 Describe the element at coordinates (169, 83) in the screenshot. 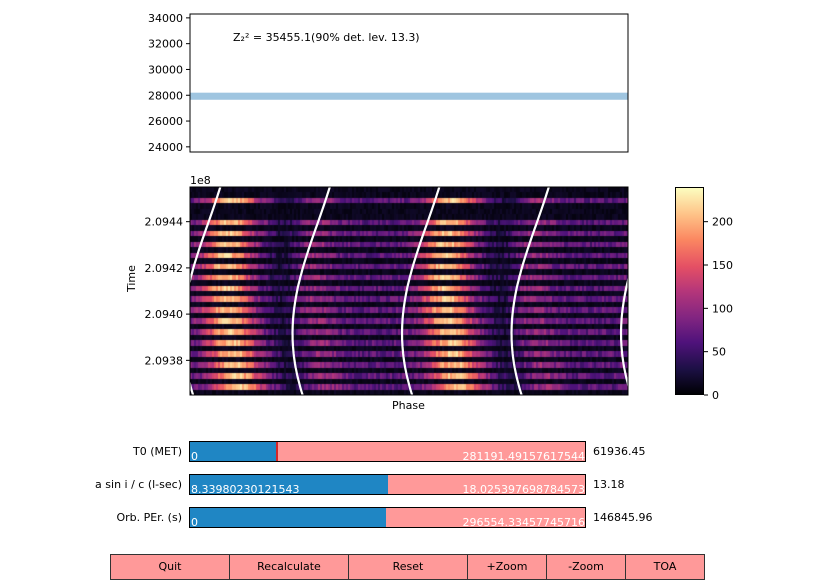

I see `profile-y-ticks: 34000 32000 30000 28000 26000 24000` at that location.